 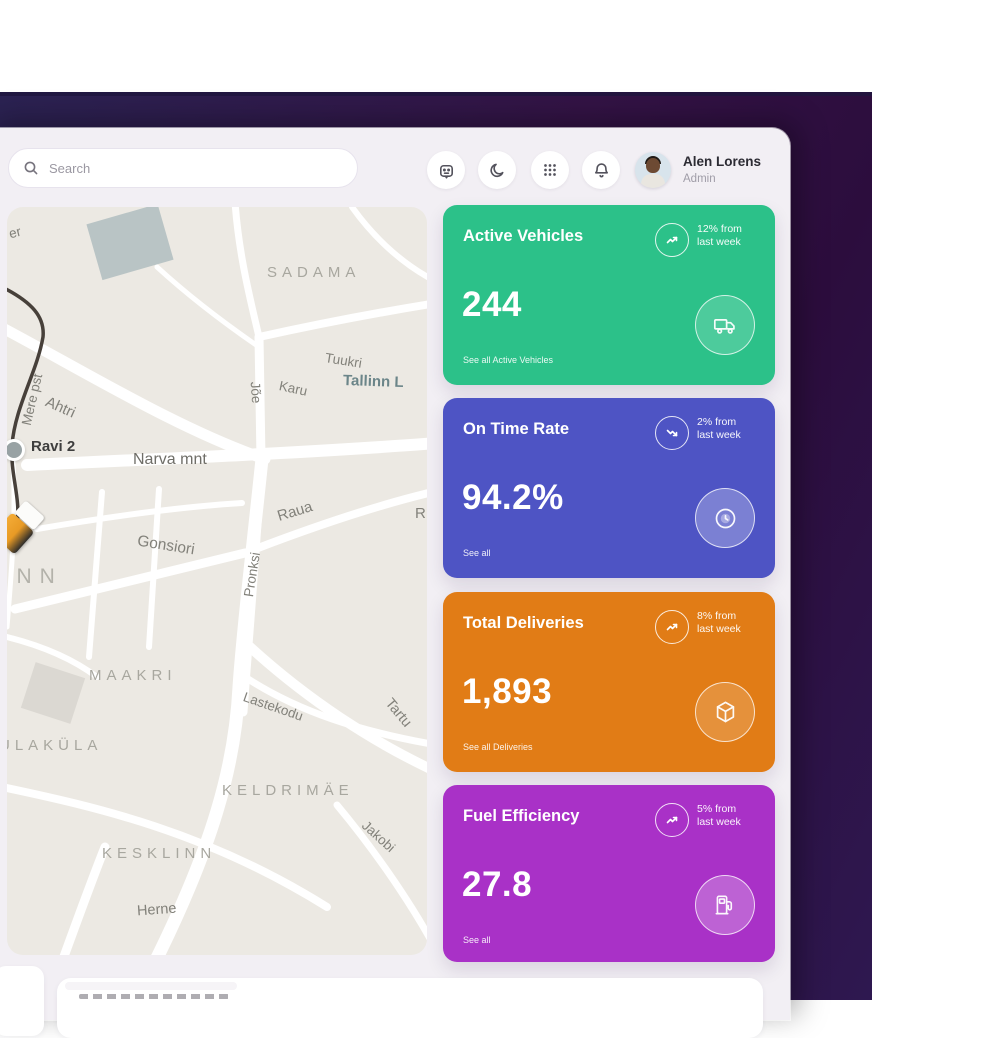 What do you see at coordinates (725, 325) in the screenshot?
I see `truck-icon` at bounding box center [725, 325].